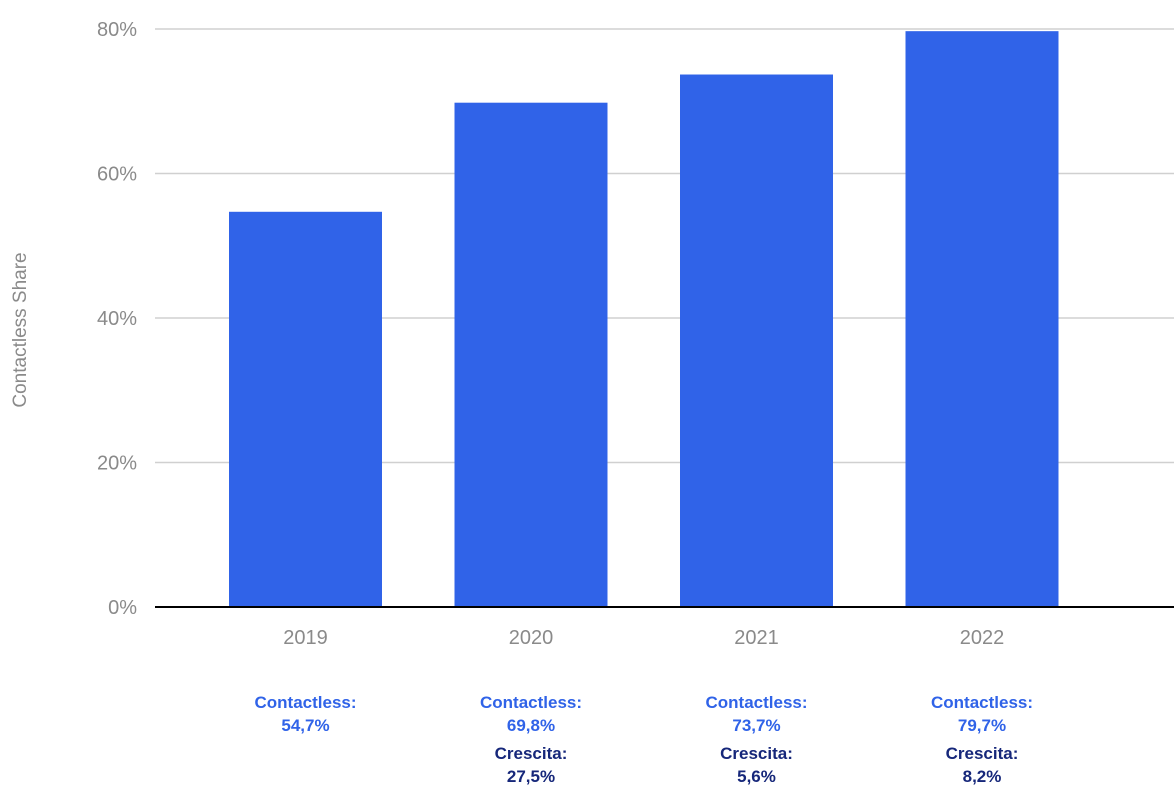  I want to click on y-axis-ticks: 0% 20% 40% 60% 80%, so click(117, 319).